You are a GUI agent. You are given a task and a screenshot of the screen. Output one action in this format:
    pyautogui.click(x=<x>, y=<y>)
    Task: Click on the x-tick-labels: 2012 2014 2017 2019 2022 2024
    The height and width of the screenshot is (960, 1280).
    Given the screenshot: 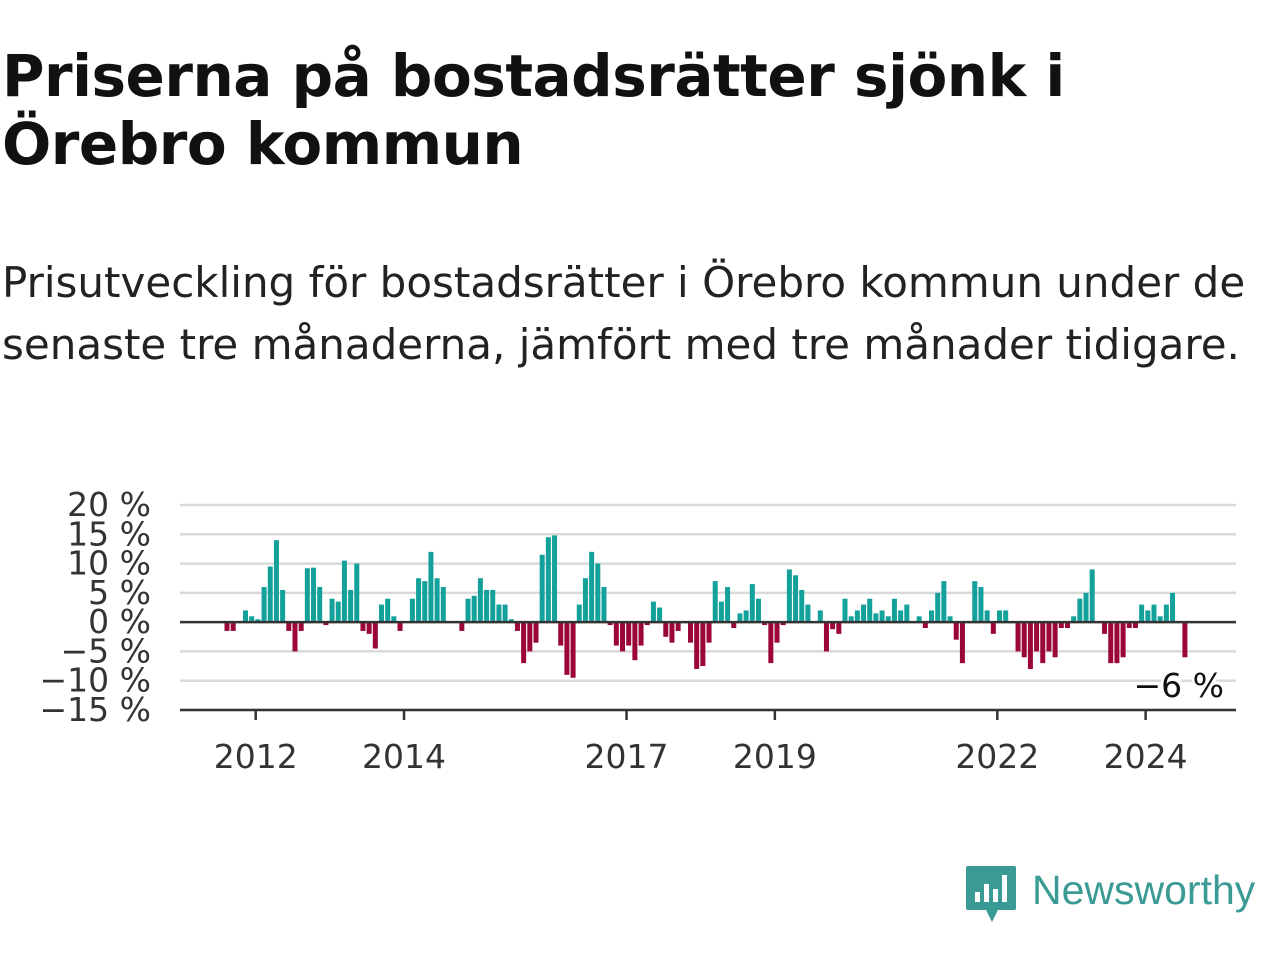 What is the action you would take?
    pyautogui.click(x=701, y=743)
    